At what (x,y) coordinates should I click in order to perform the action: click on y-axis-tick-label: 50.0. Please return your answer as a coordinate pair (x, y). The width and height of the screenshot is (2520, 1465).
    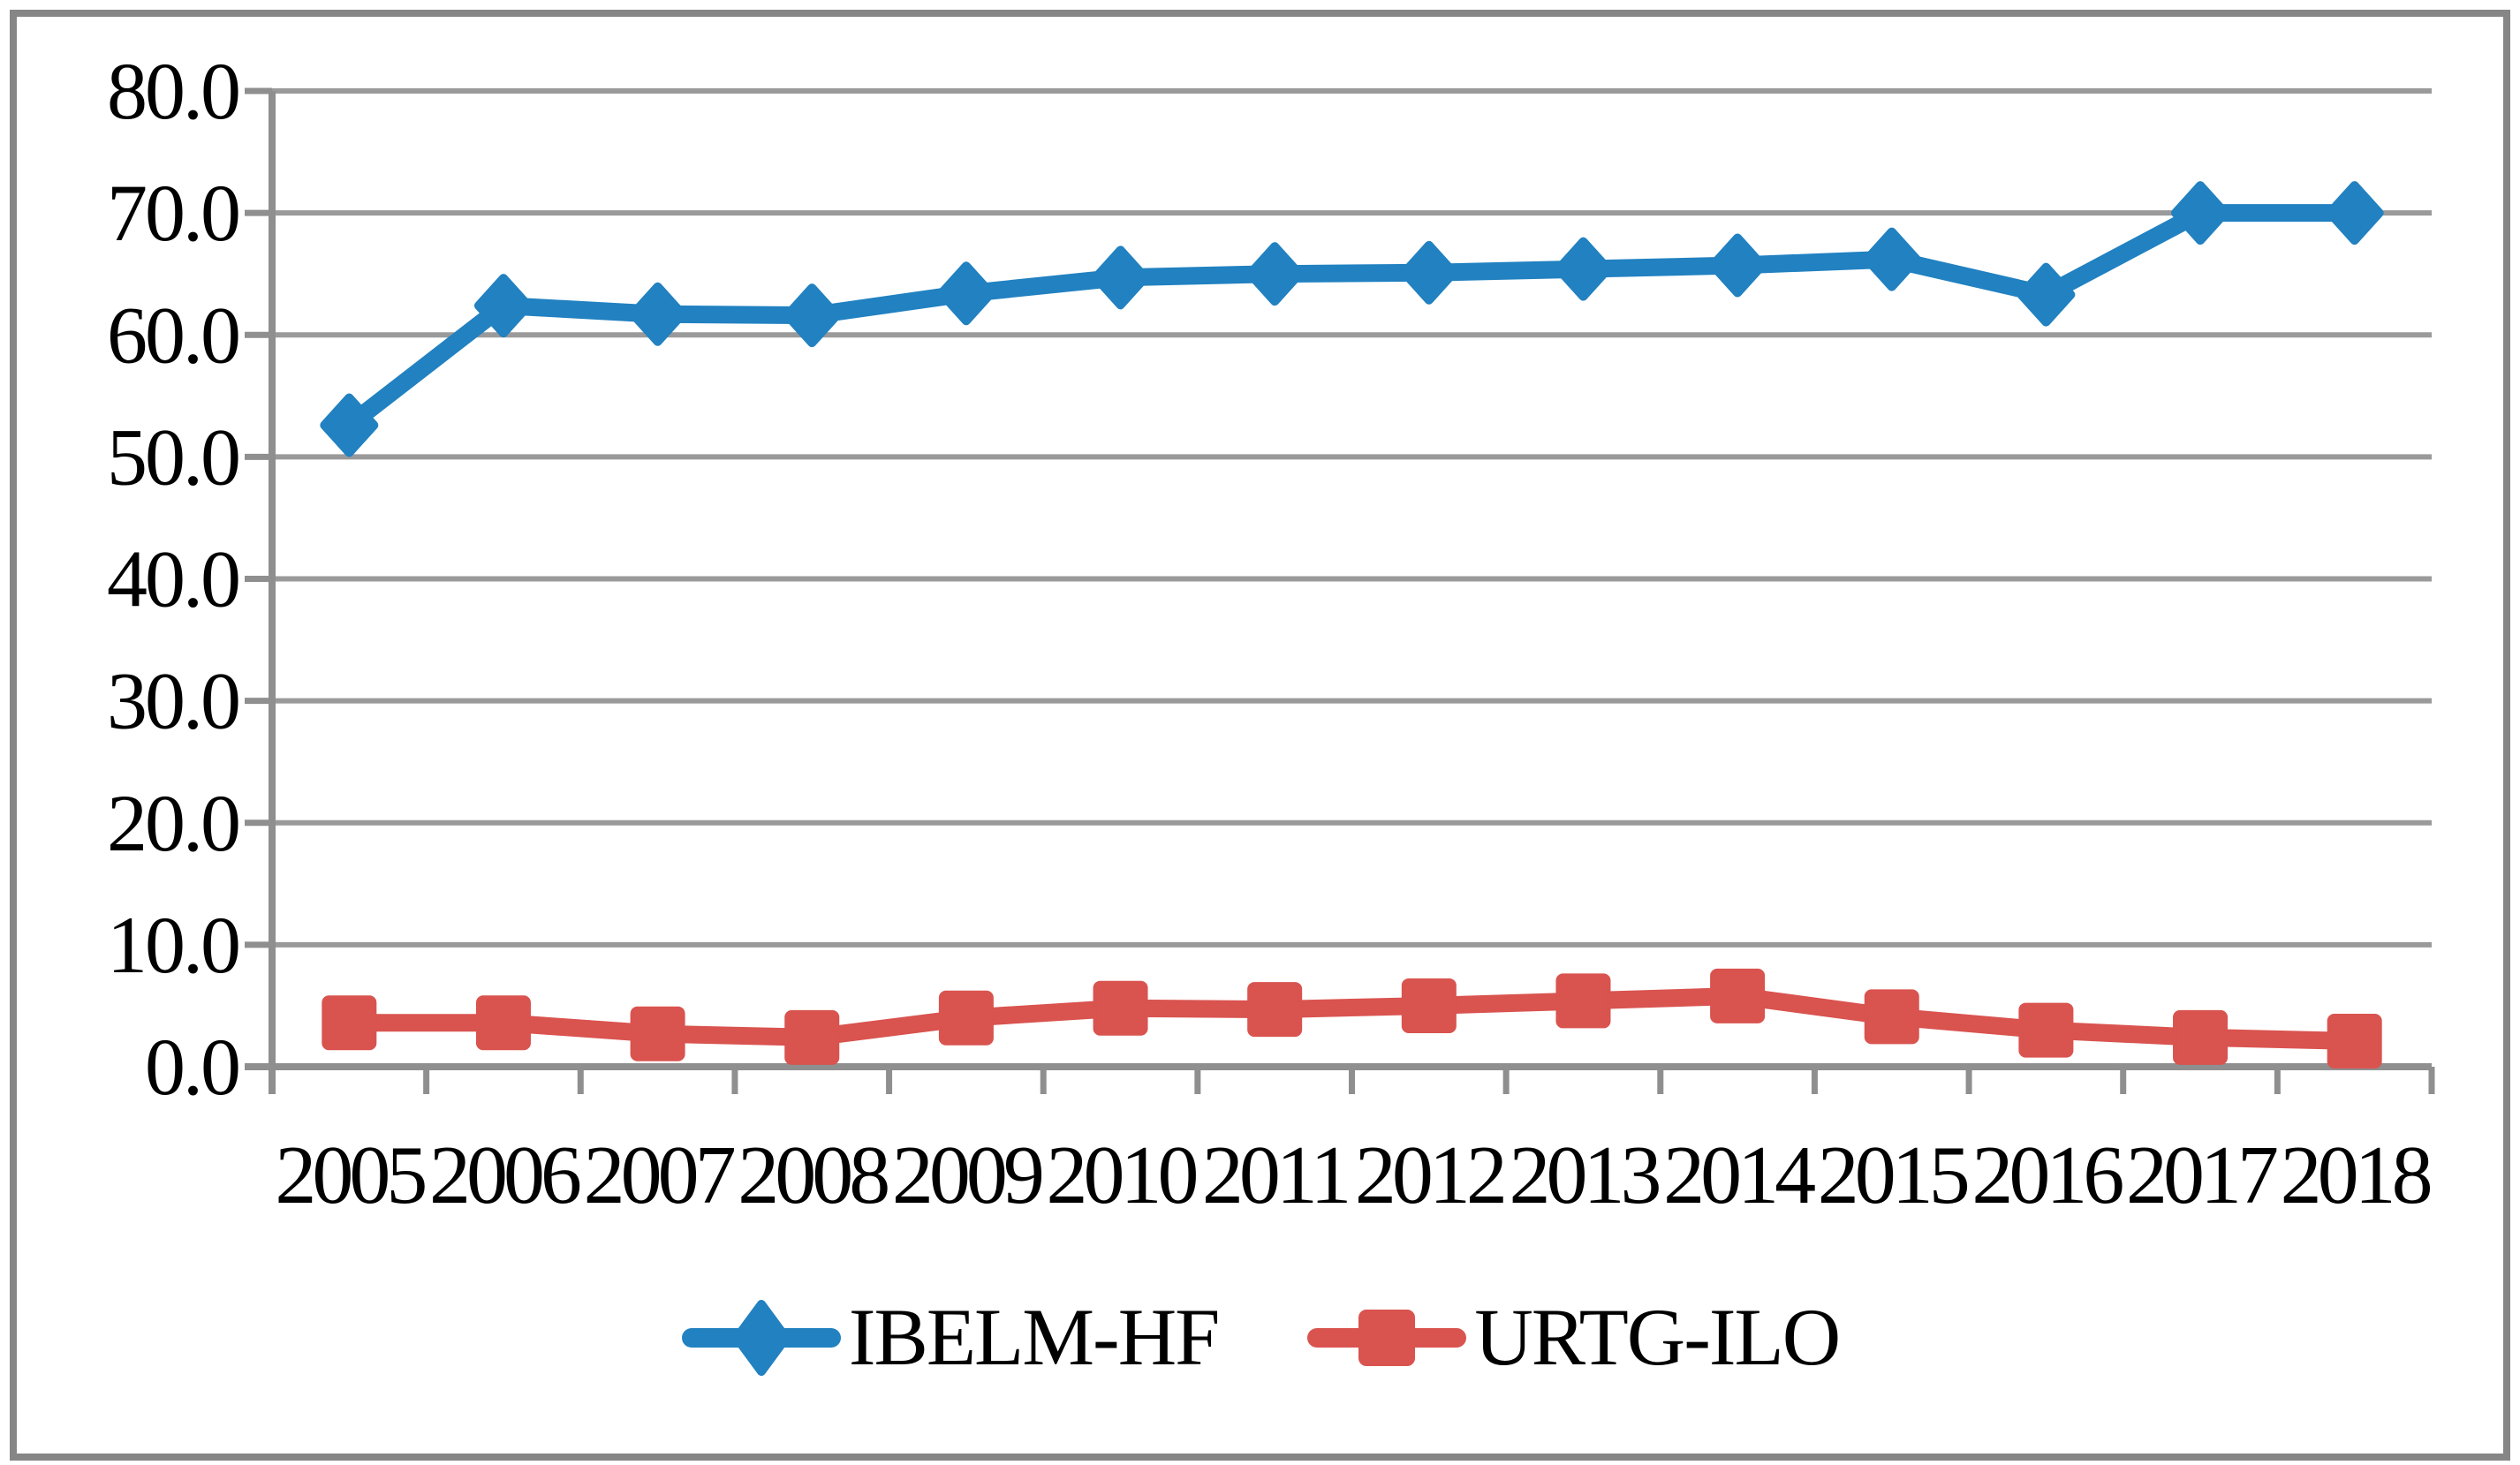
    Looking at the image, I should click on (172, 457).